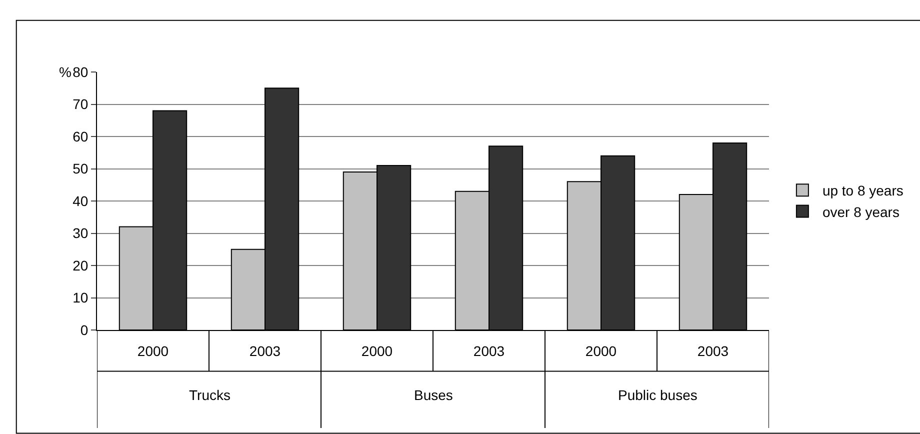 This screenshot has height=434, width=920. Describe the element at coordinates (80, 136) in the screenshot. I see `y-tick-label: 60` at that location.